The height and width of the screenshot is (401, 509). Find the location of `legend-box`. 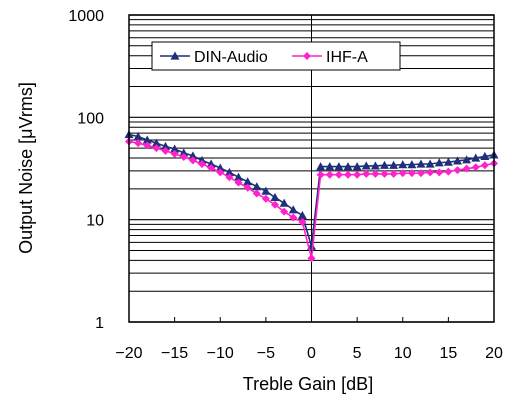

legend-box is located at coordinates (276, 56).